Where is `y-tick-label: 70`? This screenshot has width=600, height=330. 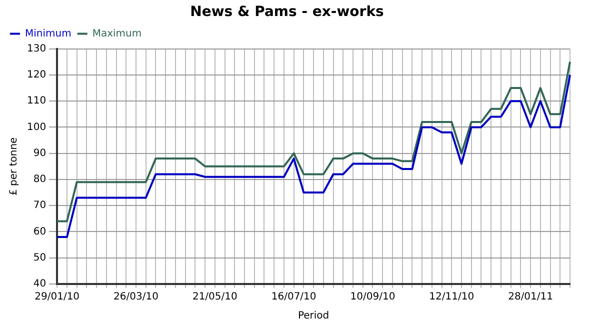
y-tick-label: 70 is located at coordinates (39, 206).